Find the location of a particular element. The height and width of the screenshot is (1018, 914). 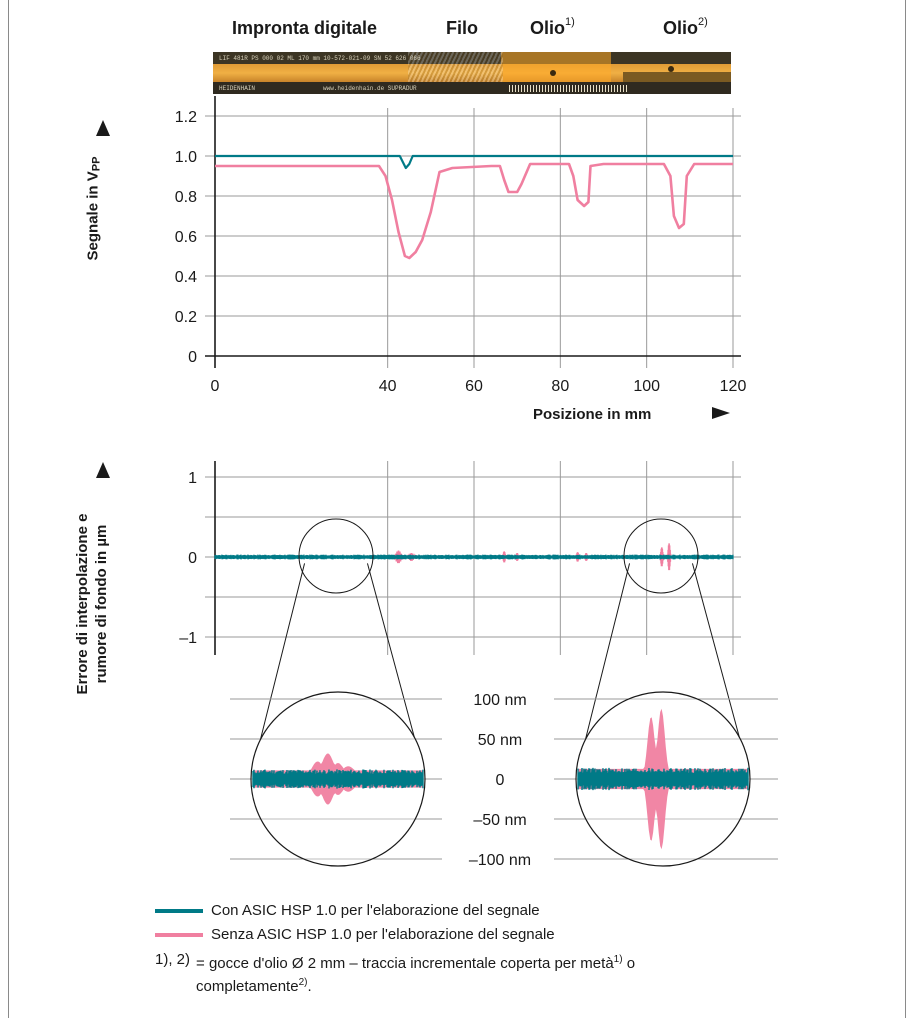

chart1-series-with-asic is located at coordinates (474, 162).